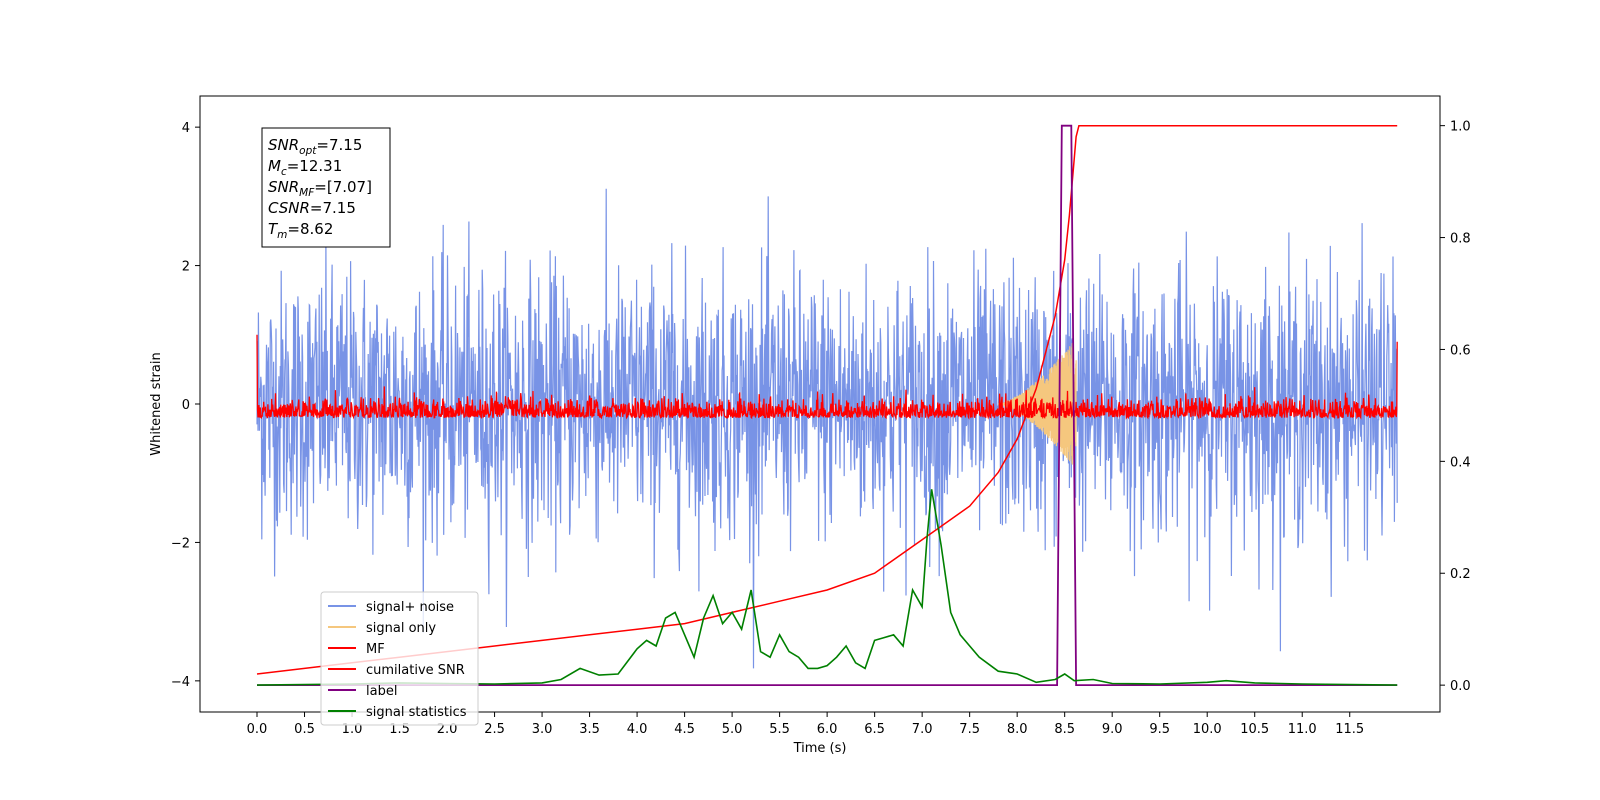  What do you see at coordinates (375, 649) in the screenshot?
I see `legend-label: MF` at bounding box center [375, 649].